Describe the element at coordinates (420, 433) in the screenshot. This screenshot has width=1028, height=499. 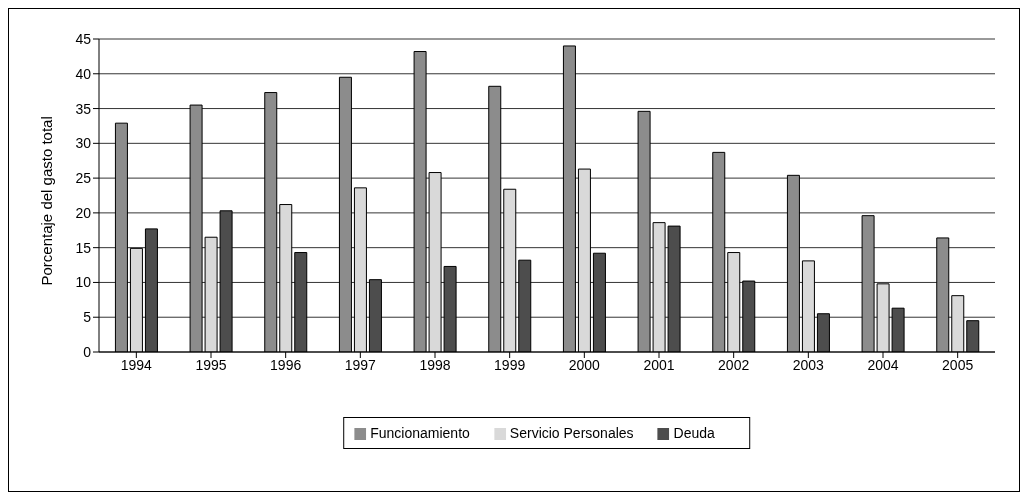
I see `legend-label: Funcionamiento` at that location.